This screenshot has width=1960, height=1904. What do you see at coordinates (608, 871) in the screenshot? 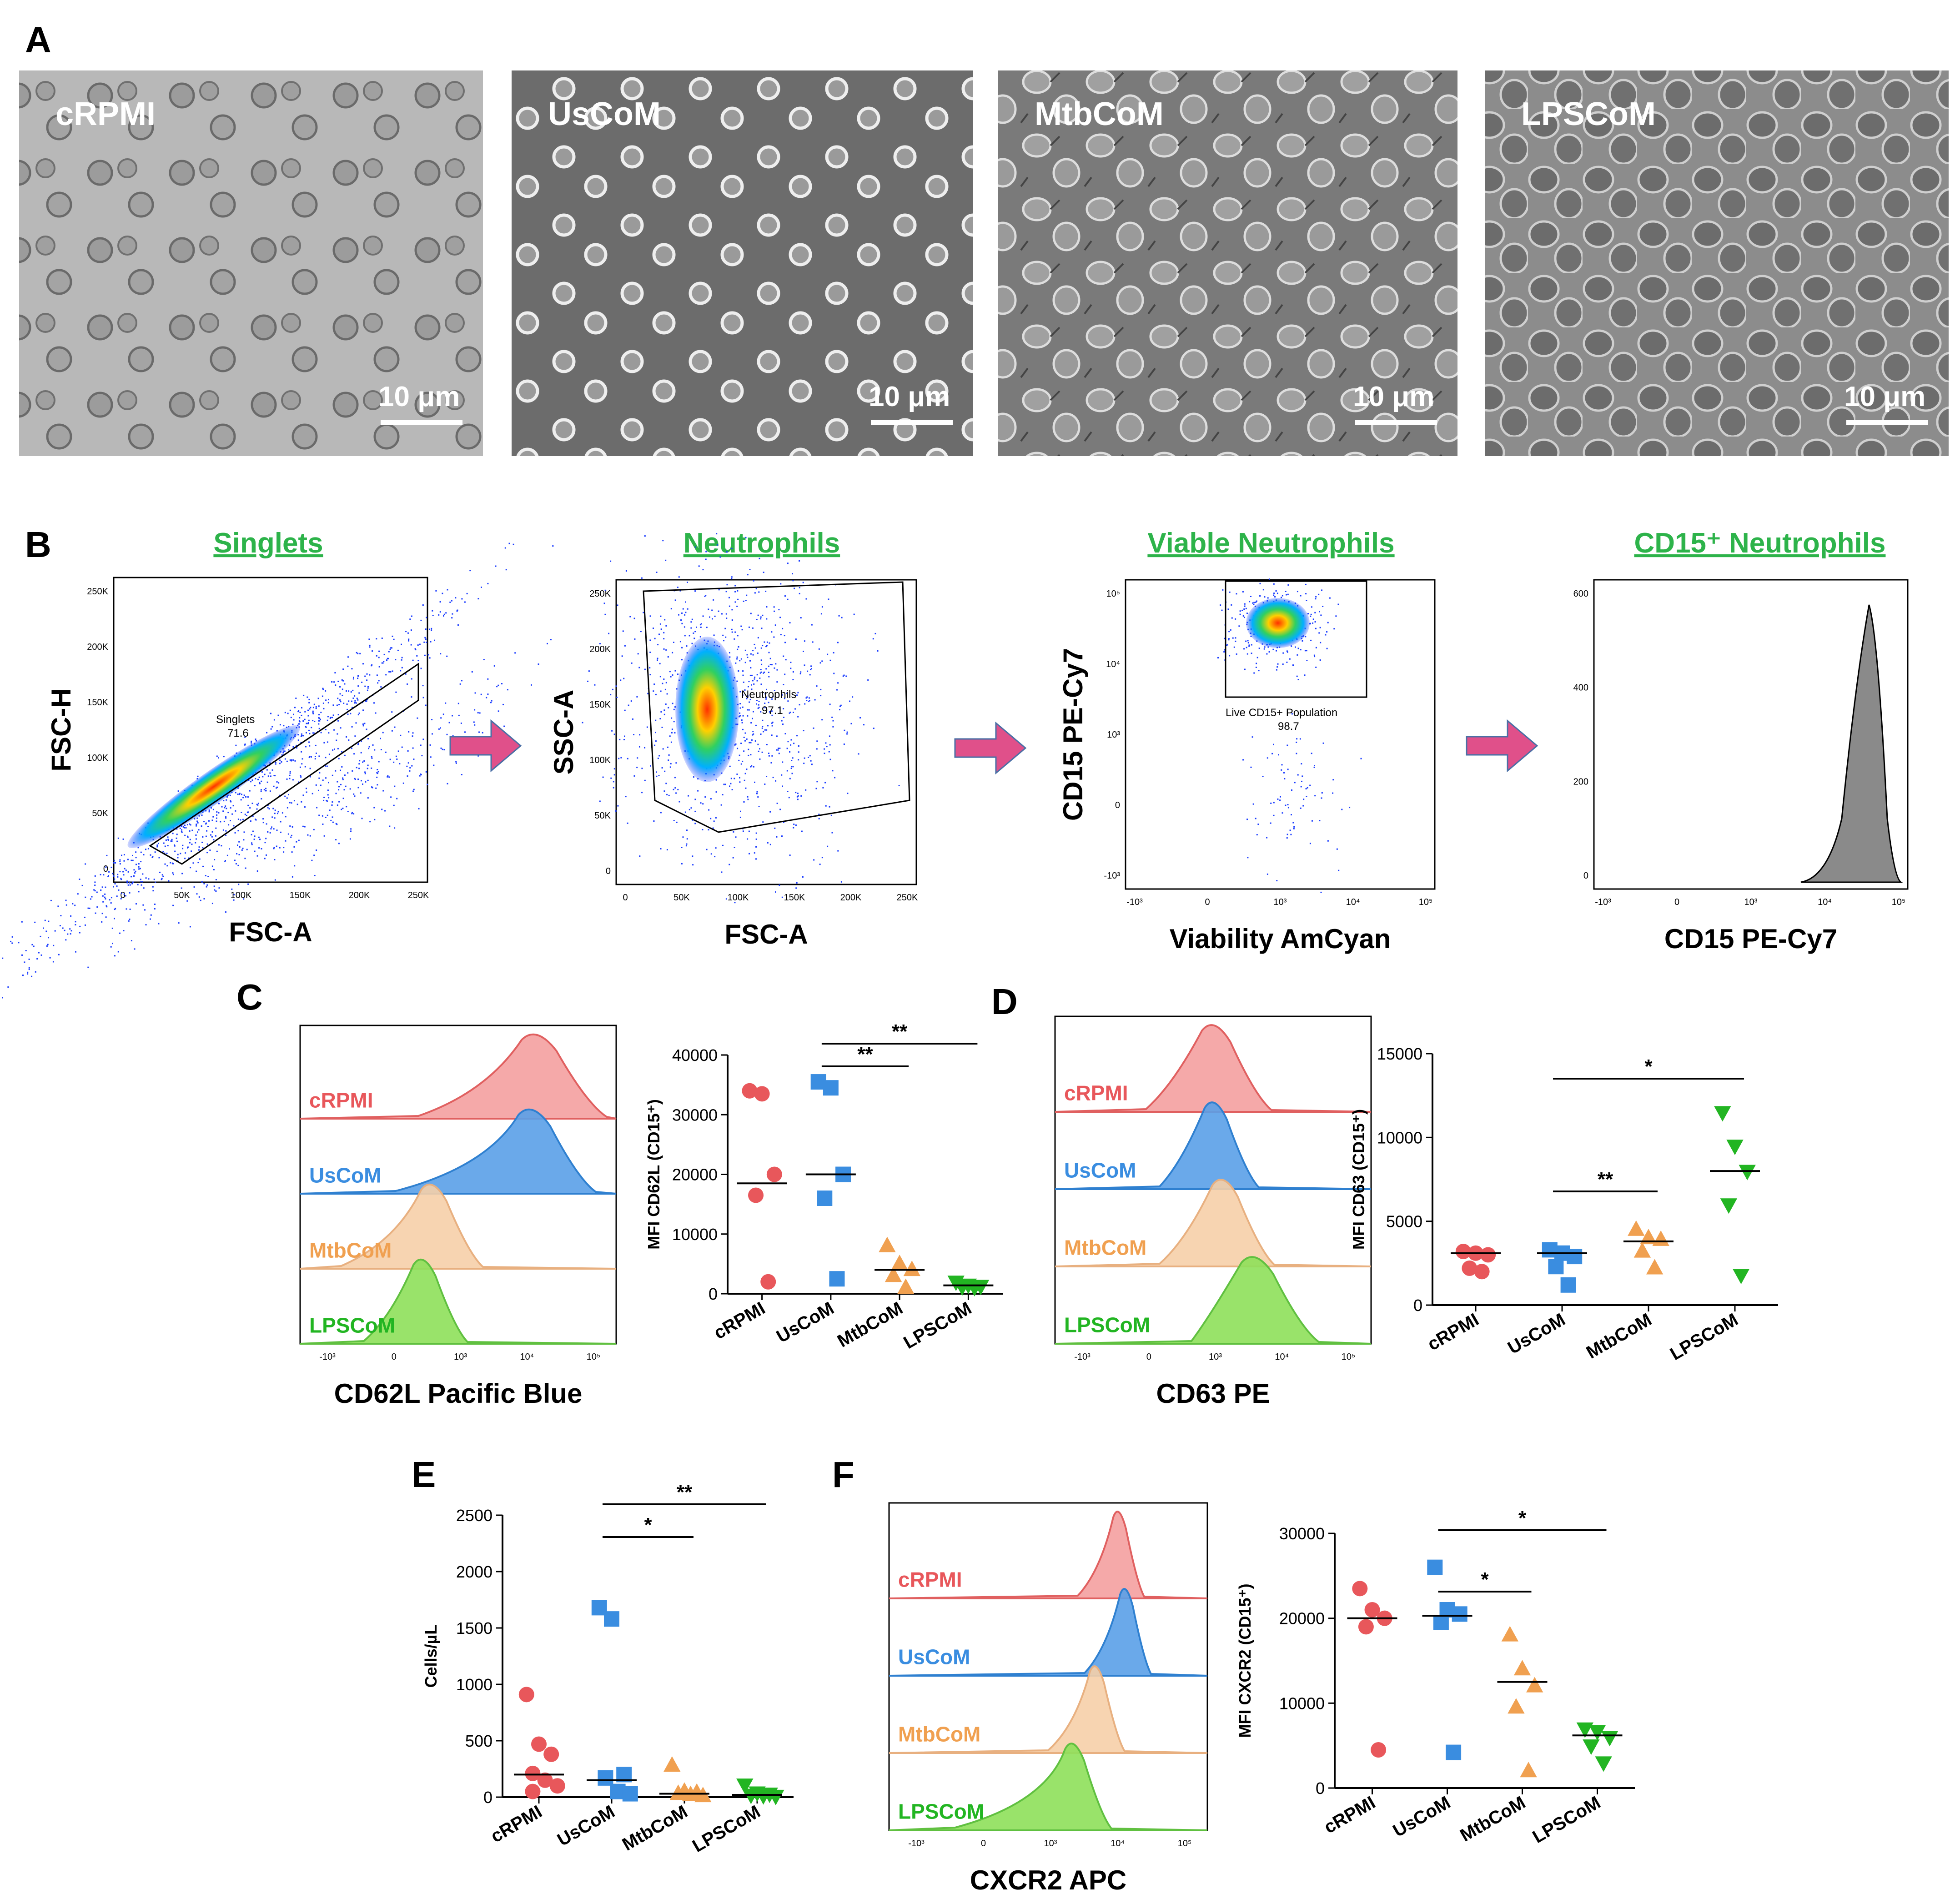
I see `y-tick-label: 0` at bounding box center [608, 871].